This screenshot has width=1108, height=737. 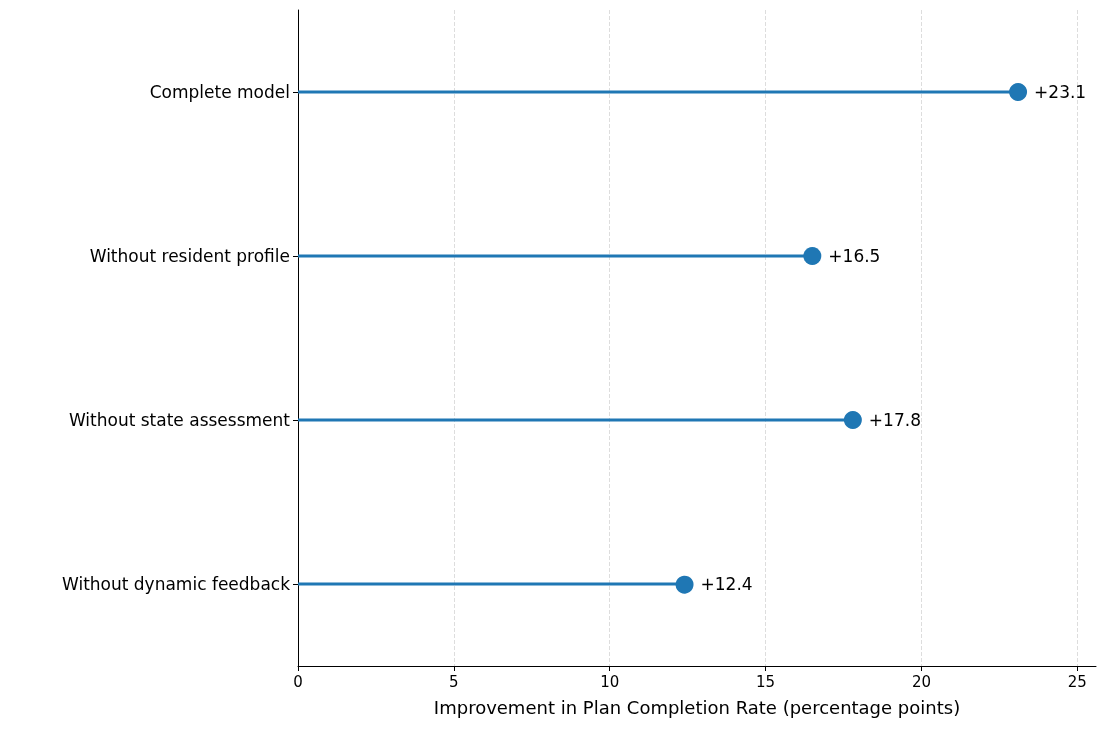 I want to click on data-label: +12.4, so click(x=726, y=584).